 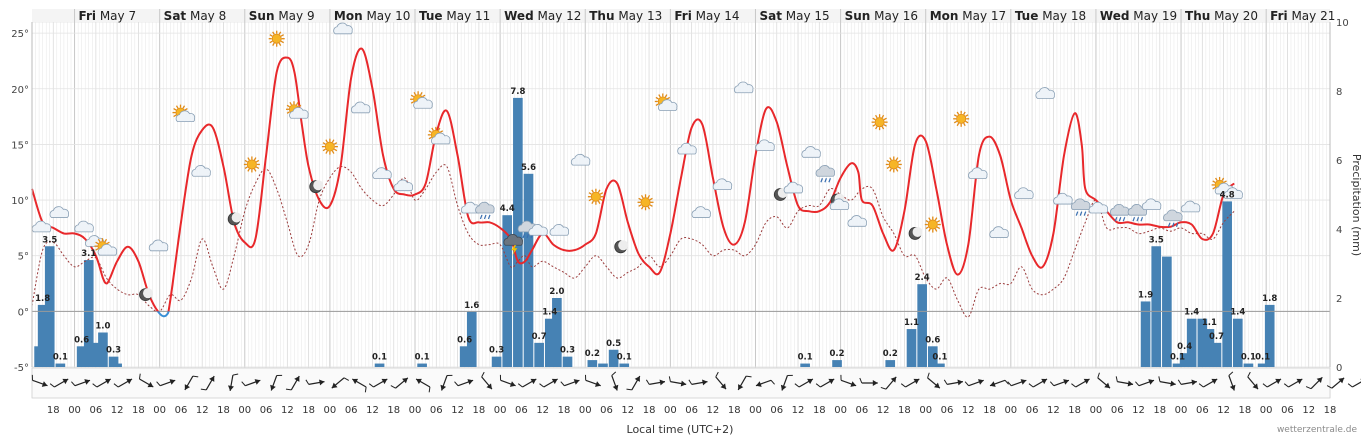 I want to click on day-date: May 11, so click(x=467, y=16).